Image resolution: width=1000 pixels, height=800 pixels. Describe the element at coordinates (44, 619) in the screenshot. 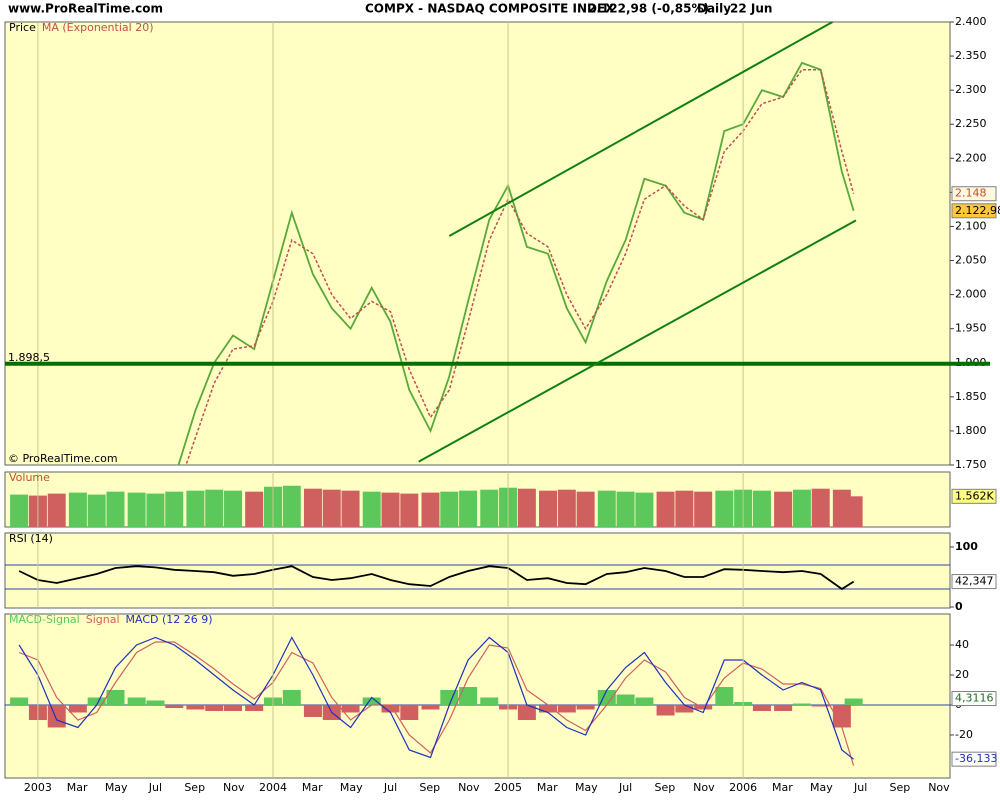

I see `legend-label: MACD-Signal` at that location.